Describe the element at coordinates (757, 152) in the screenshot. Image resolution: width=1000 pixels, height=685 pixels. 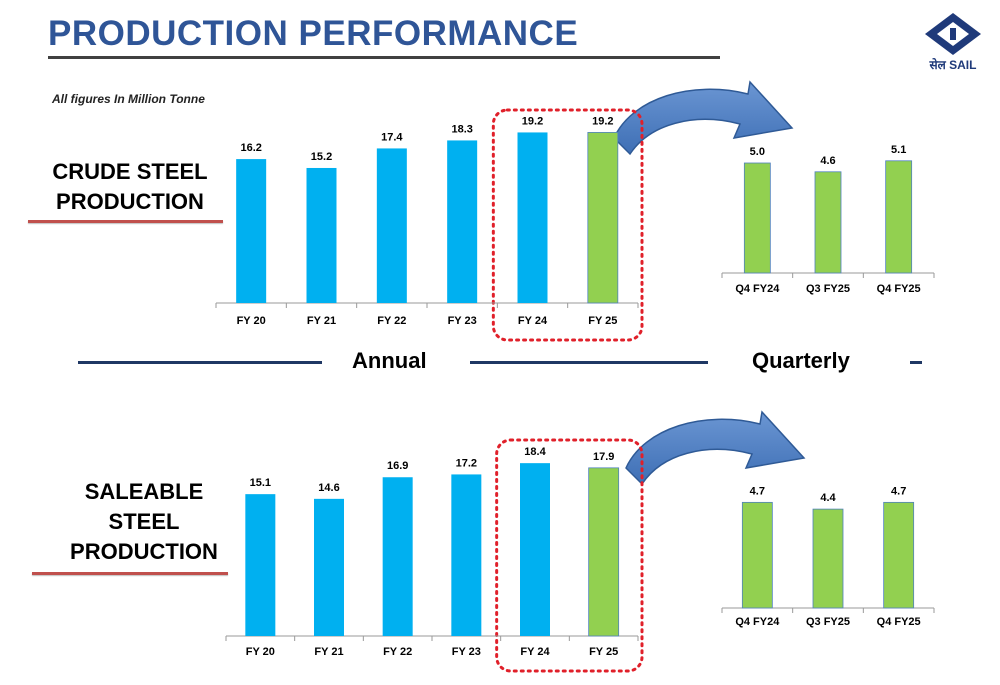
I see `data-label: 5.0` at that location.